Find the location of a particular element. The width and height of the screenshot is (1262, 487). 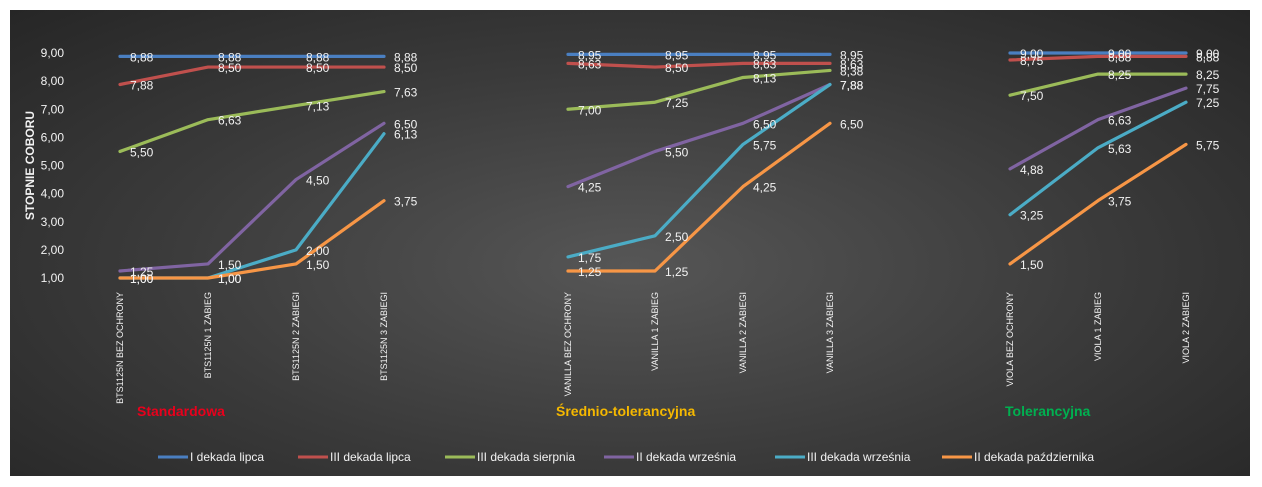

y-tick-label: 2,00 is located at coordinates (53, 250).